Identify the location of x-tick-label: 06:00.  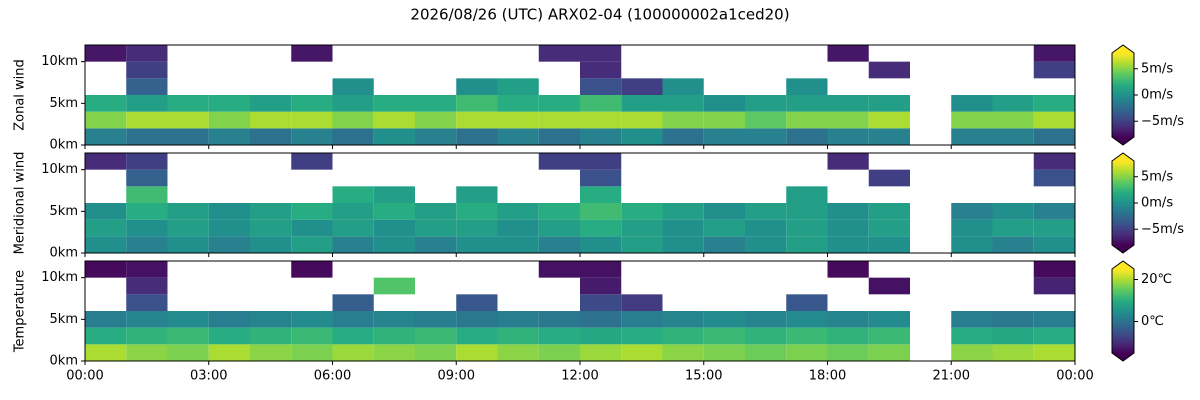
(332, 376).